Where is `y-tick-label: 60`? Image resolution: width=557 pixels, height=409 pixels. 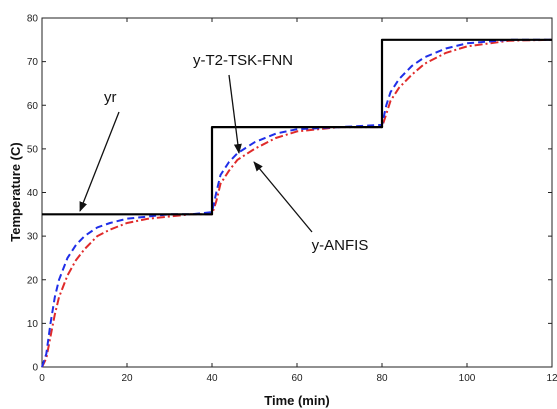 y-tick-label: 60 is located at coordinates (33, 106).